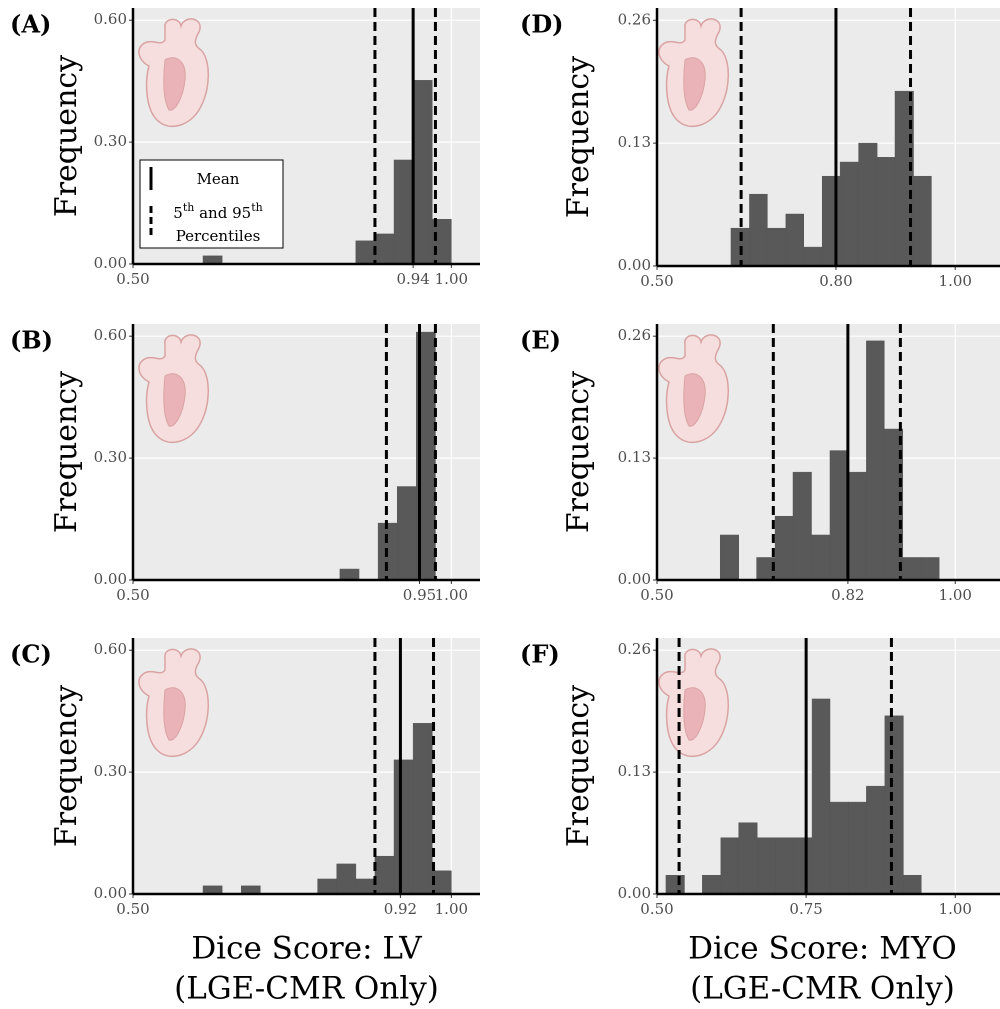 The width and height of the screenshot is (1000, 1009). I want to click on legend-label: Percentiles, so click(218, 236).